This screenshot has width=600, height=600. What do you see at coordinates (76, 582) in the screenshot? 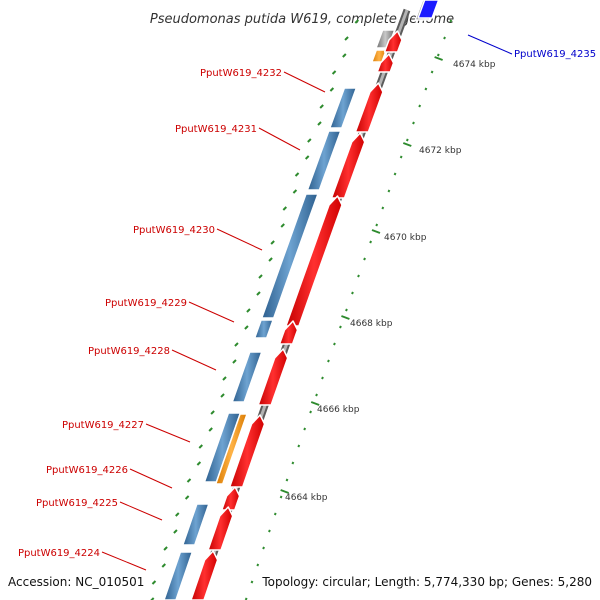
I see `accession-text: Accession: NC_010501` at bounding box center [76, 582].